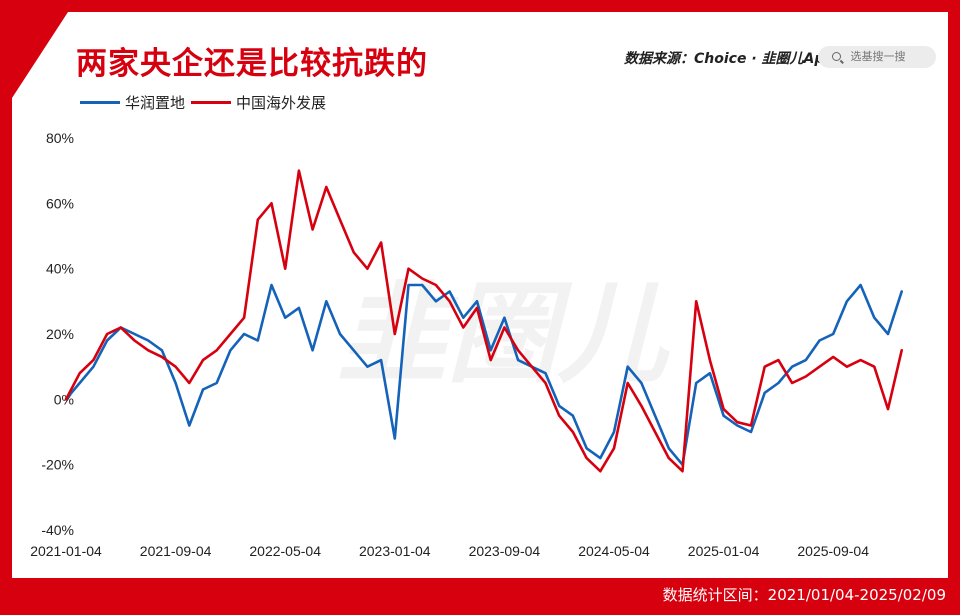 This screenshot has height=615, width=960. I want to click on search-placeholder: 选基搜一搜, so click(878, 56).